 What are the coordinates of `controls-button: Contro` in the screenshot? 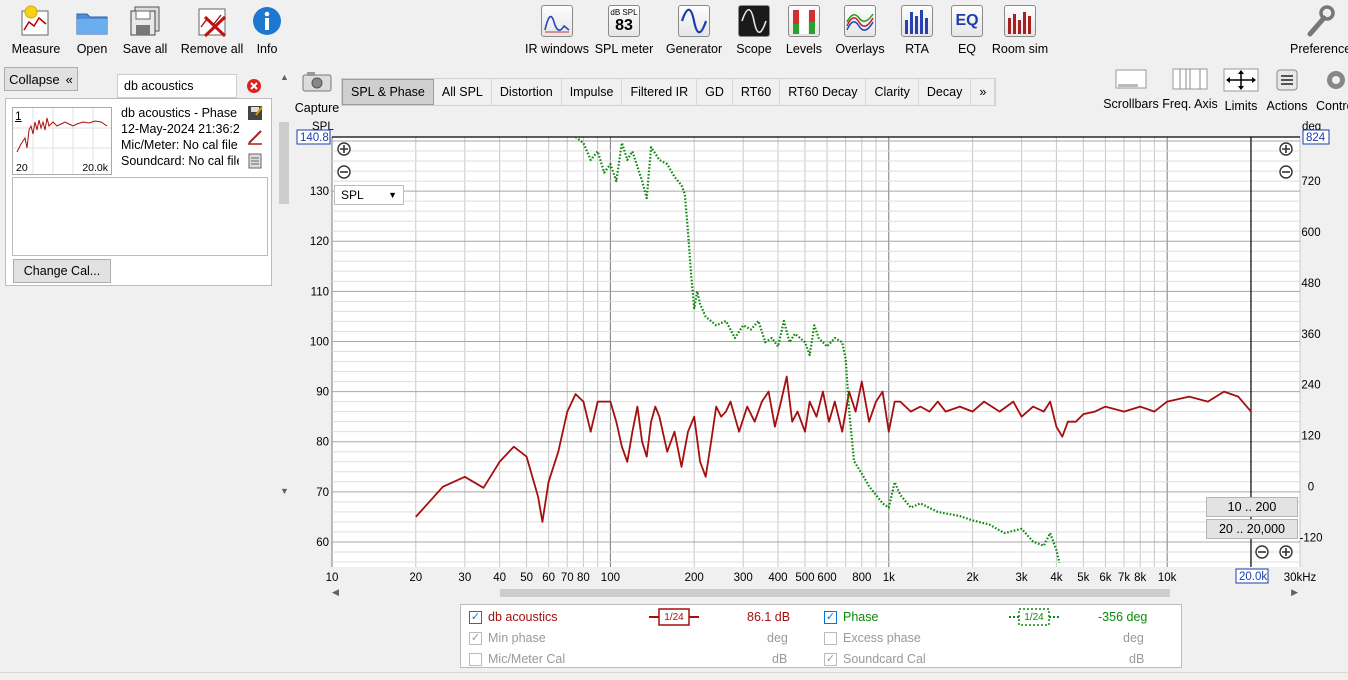 It's located at (1332, 90).